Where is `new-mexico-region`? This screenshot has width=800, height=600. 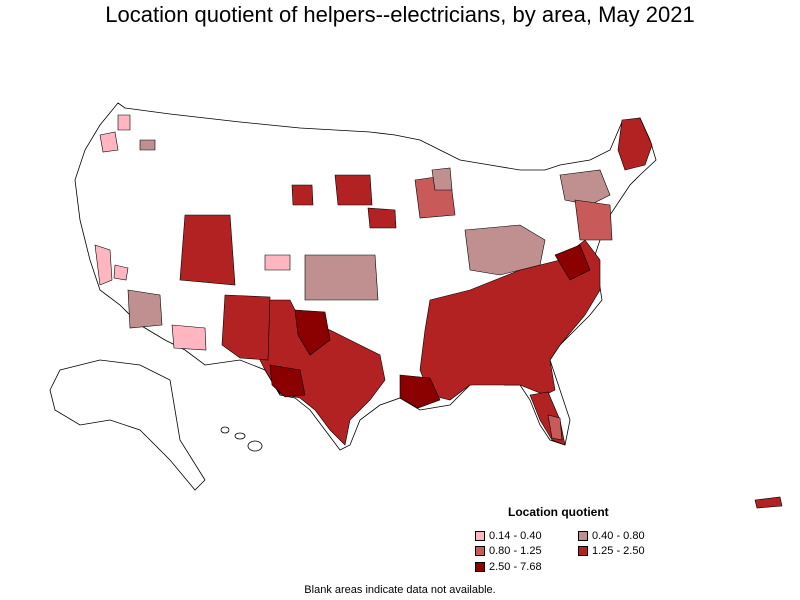 new-mexico-region is located at coordinates (246, 327).